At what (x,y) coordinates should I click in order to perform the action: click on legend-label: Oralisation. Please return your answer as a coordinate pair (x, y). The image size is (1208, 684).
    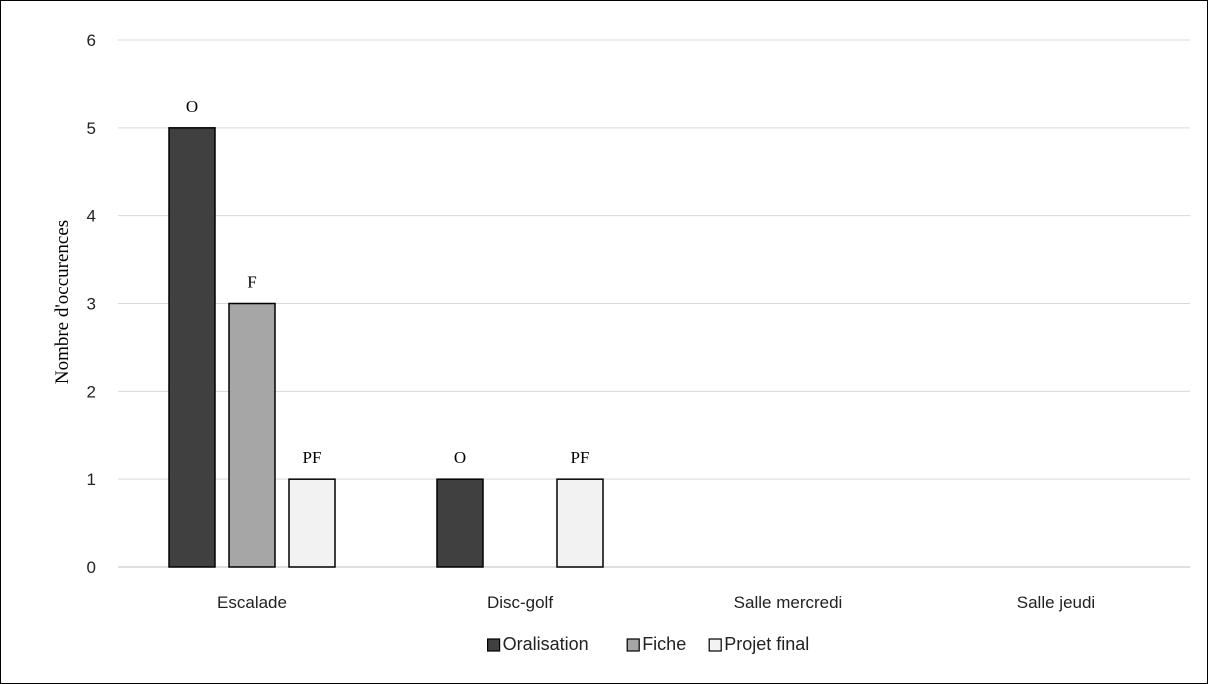
    Looking at the image, I should click on (546, 644).